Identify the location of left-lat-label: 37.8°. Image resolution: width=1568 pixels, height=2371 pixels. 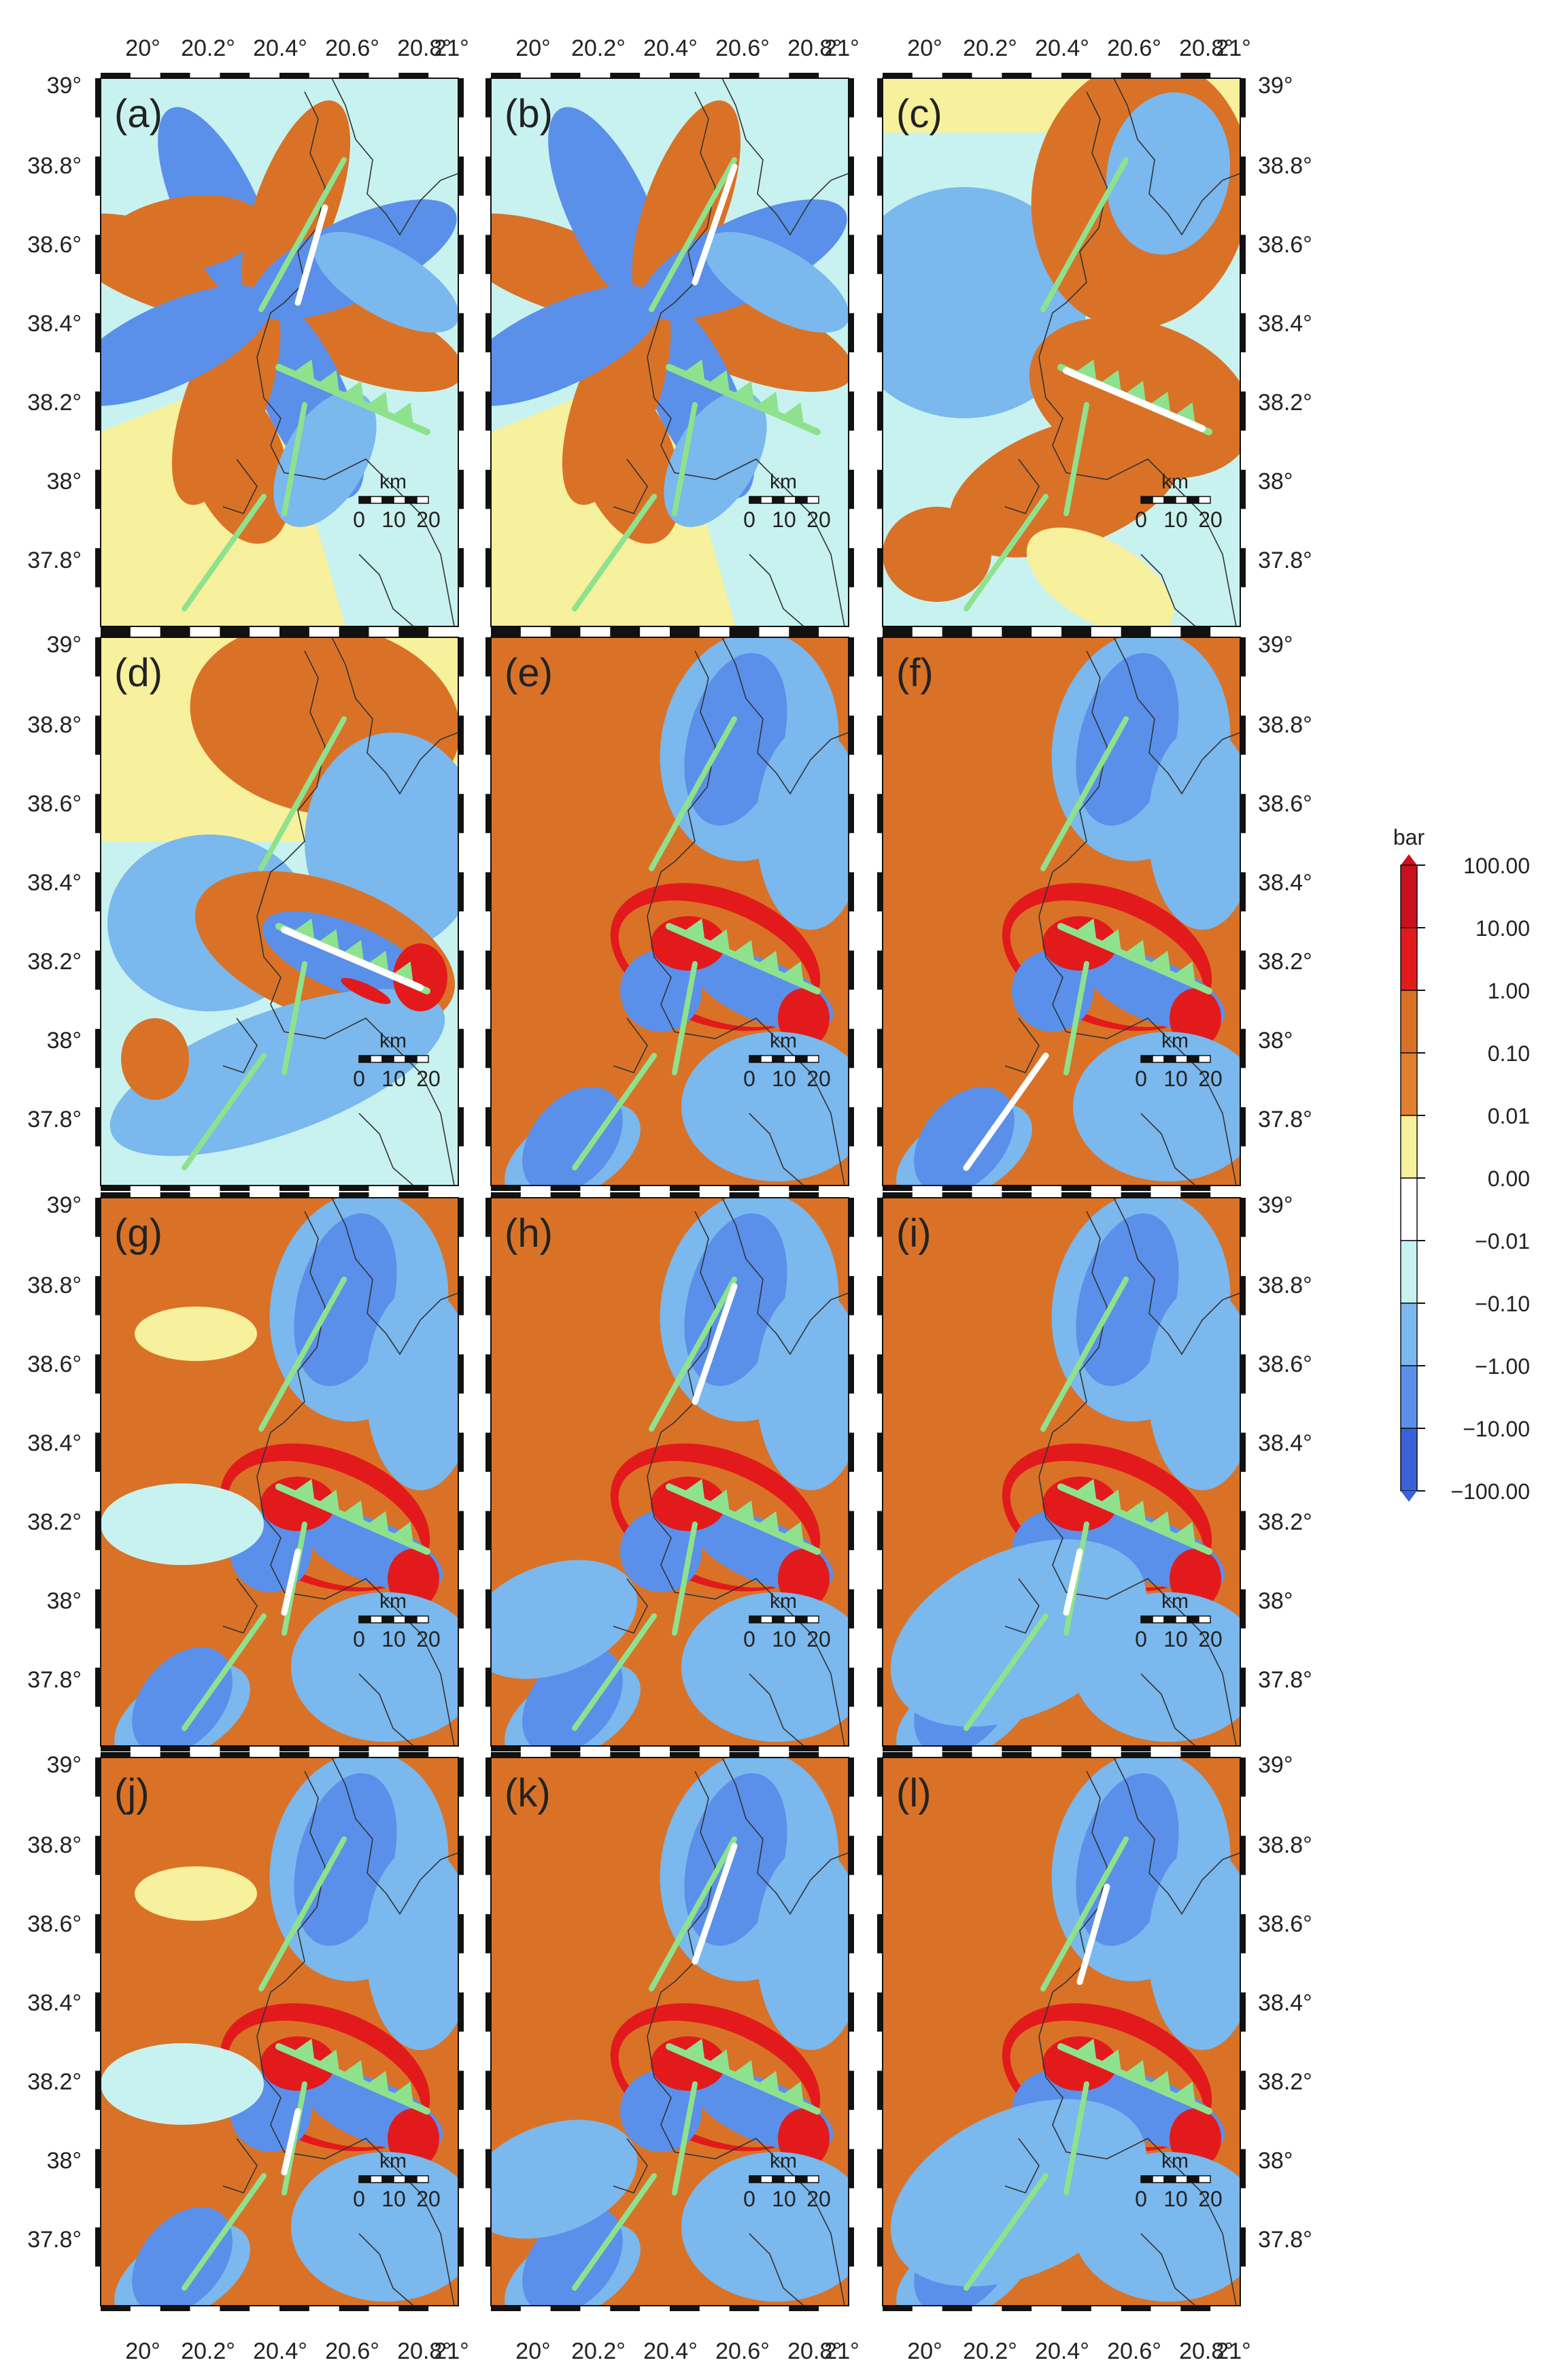
(54, 1680).